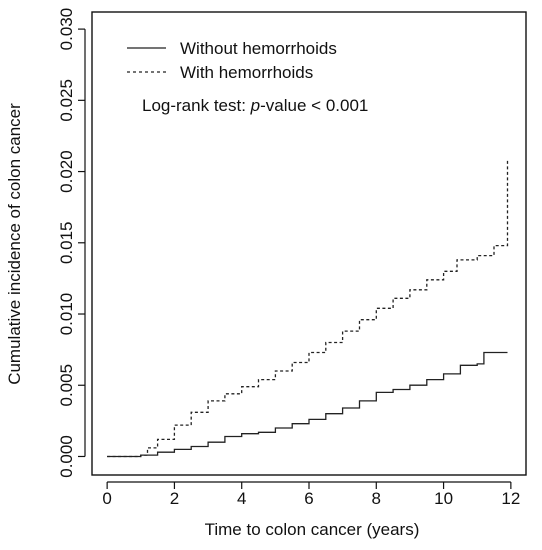  What do you see at coordinates (376, 498) in the screenshot?
I see `x-tick-label: 8` at bounding box center [376, 498].